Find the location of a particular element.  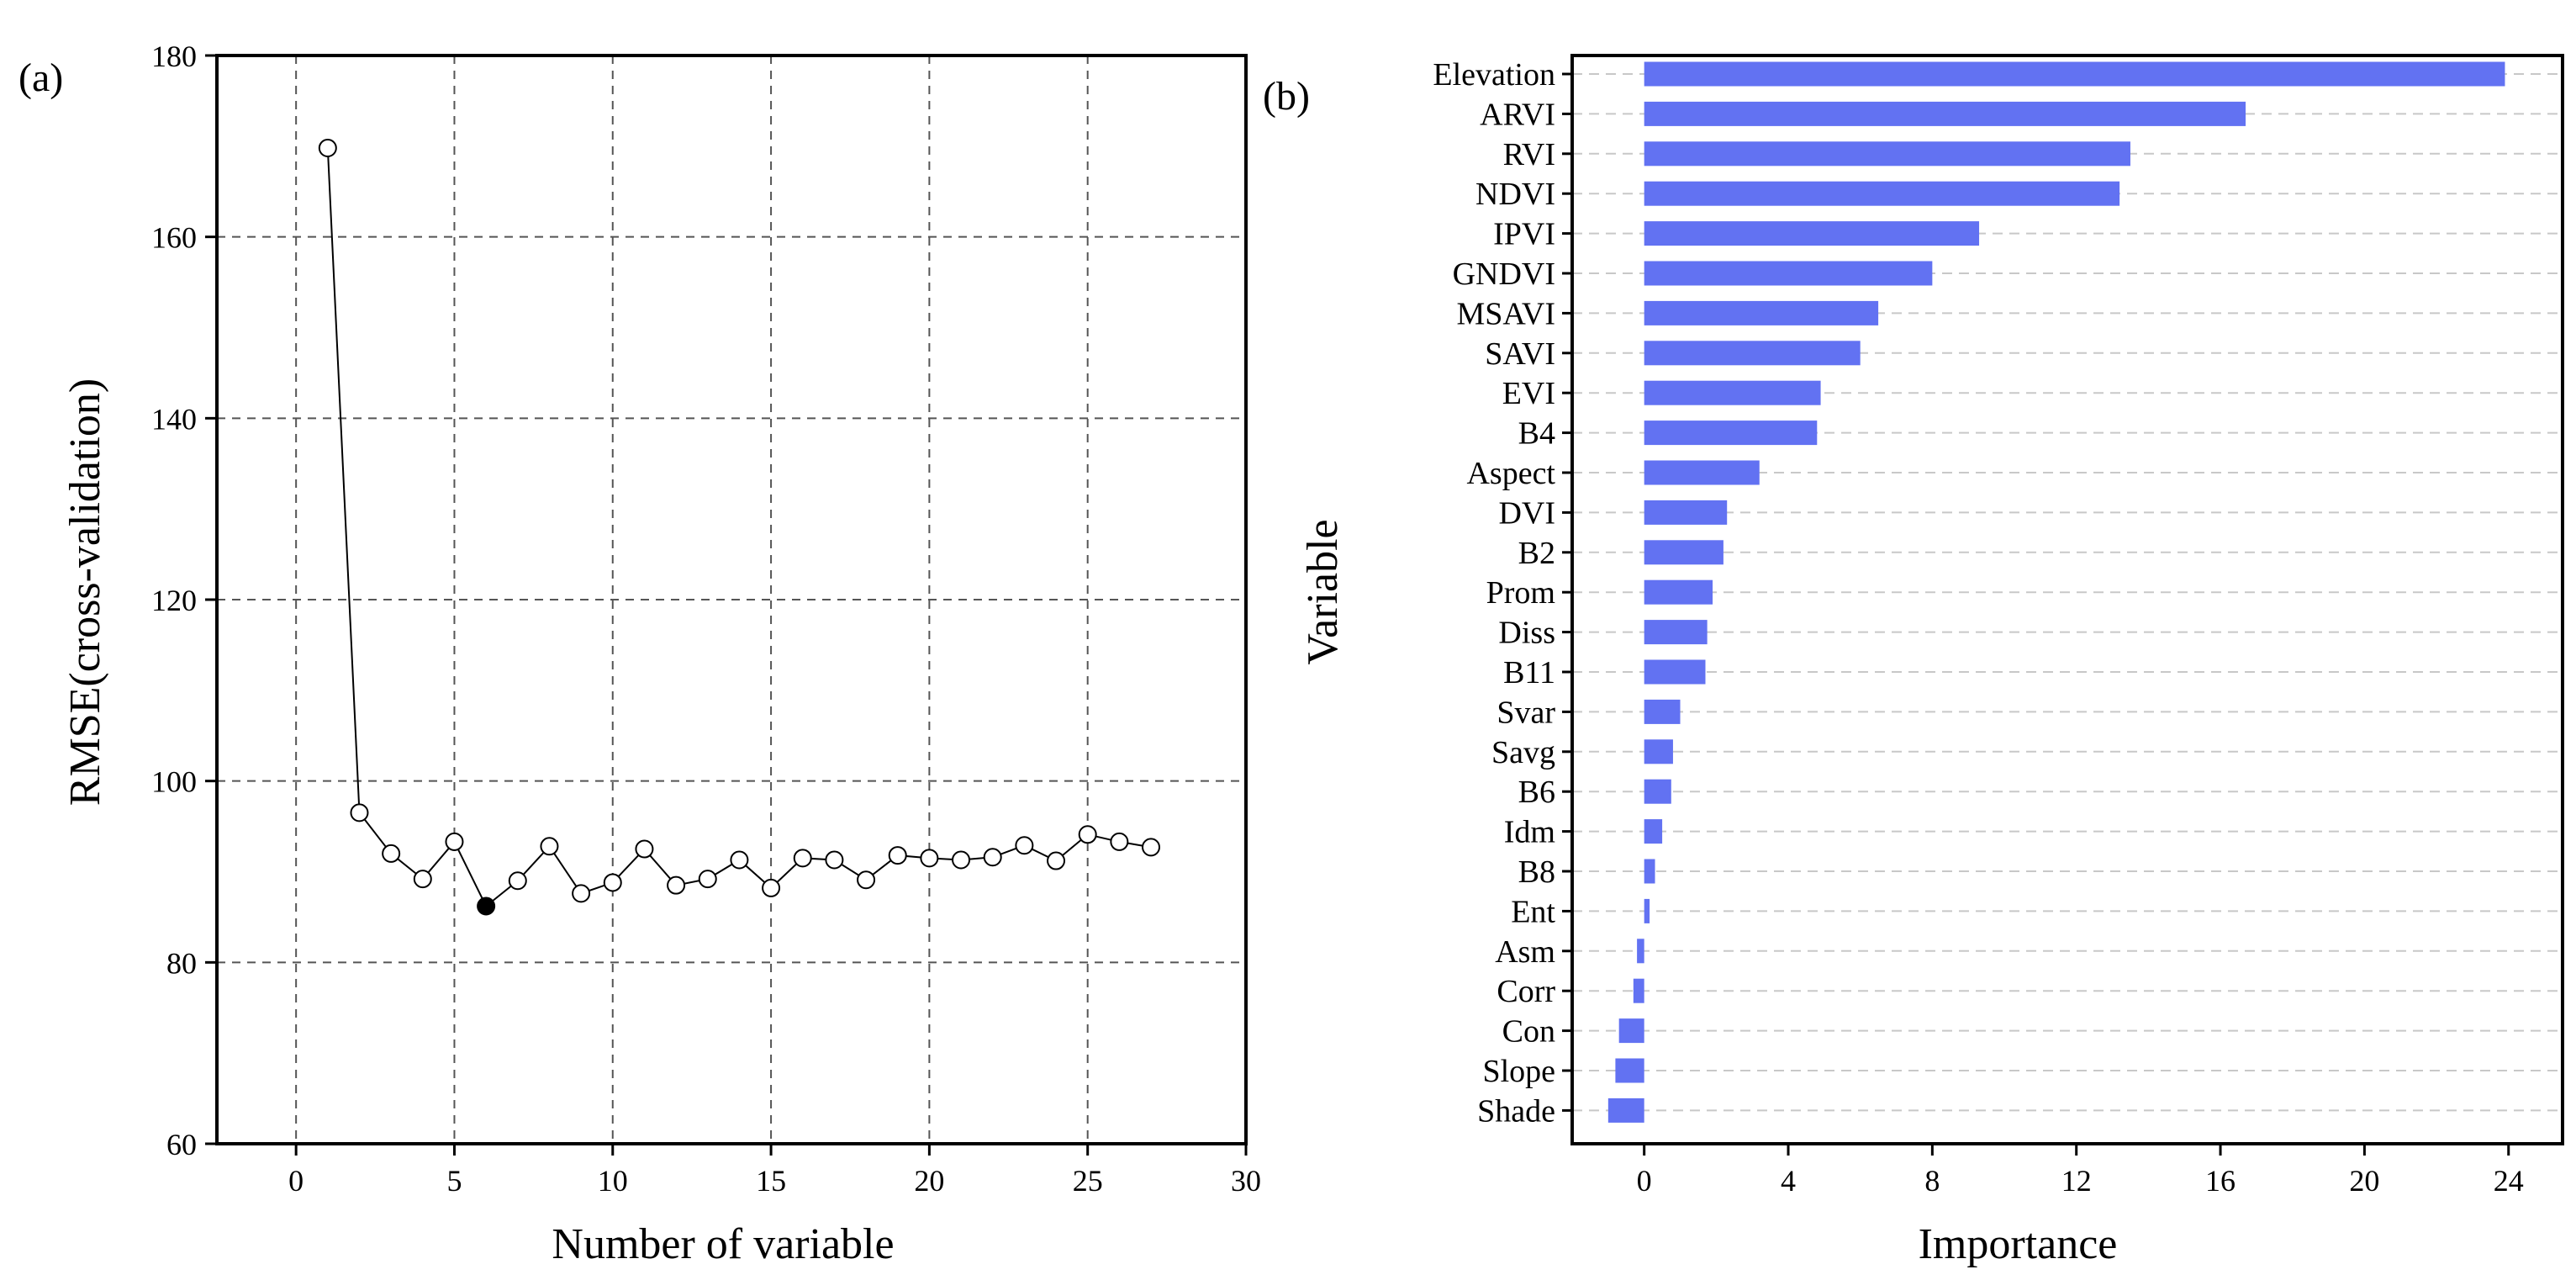

variable-label: Aspect is located at coordinates (1511, 473).